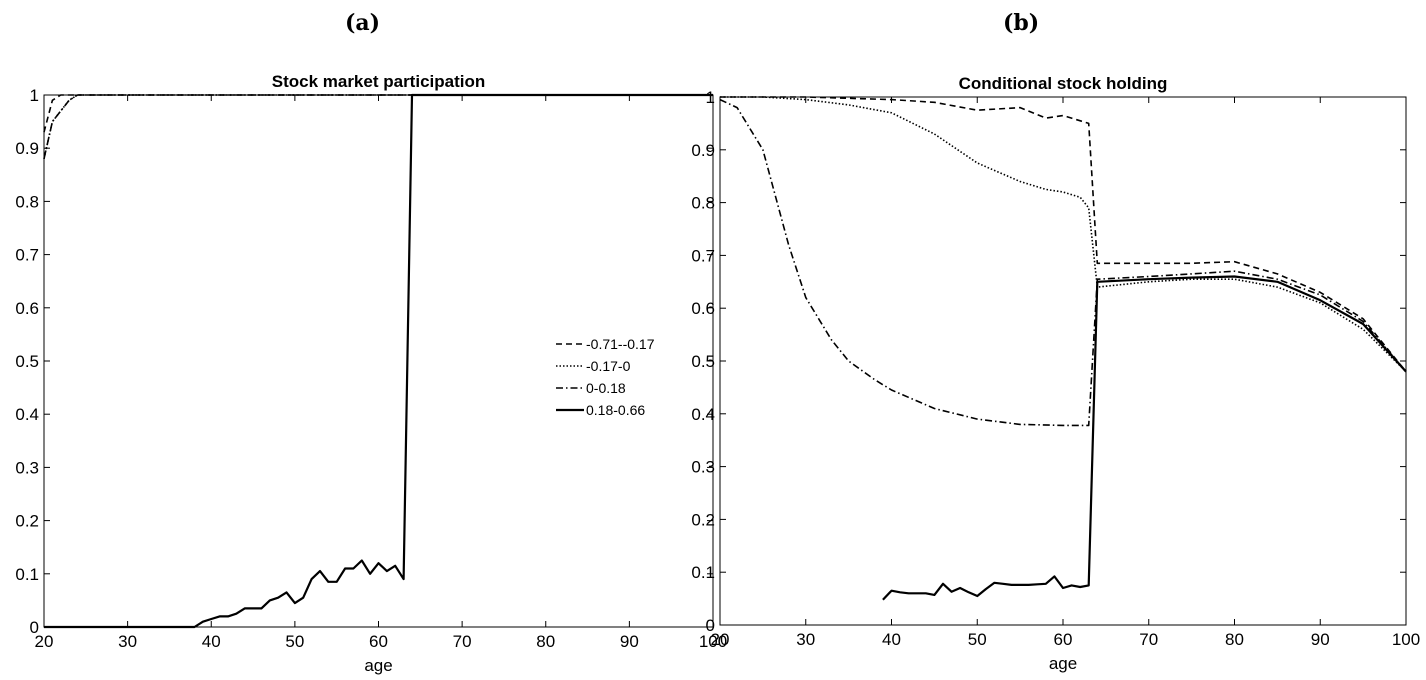 This screenshot has height=680, width=1426. What do you see at coordinates (363, 23) in the screenshot?
I see `panel-label-a: (a)` at bounding box center [363, 23].